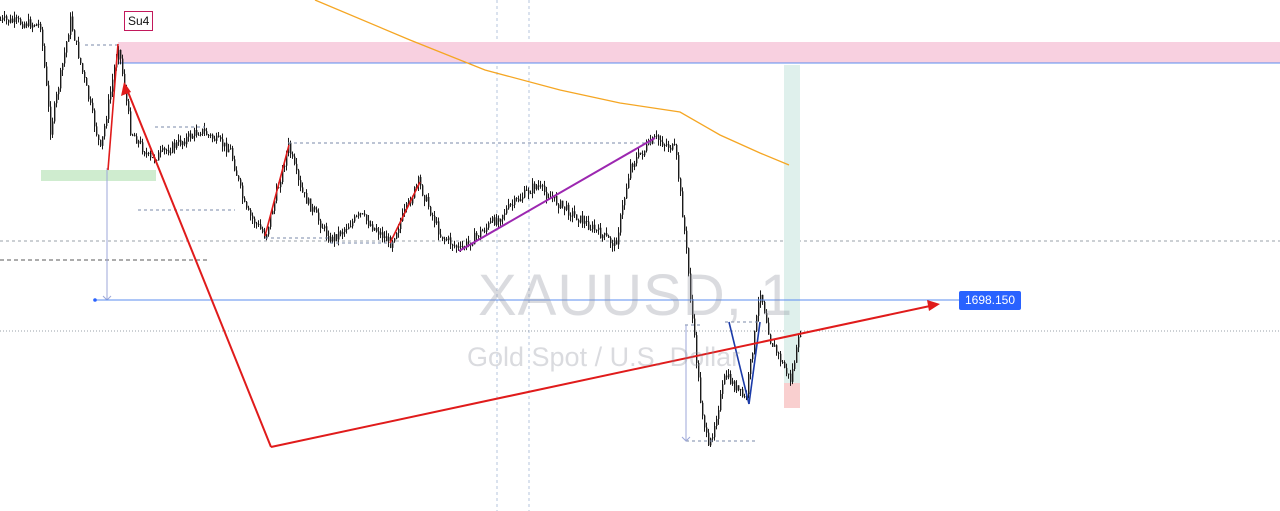  What do you see at coordinates (139, 21) in the screenshot?
I see `su4-label: Su4` at bounding box center [139, 21].